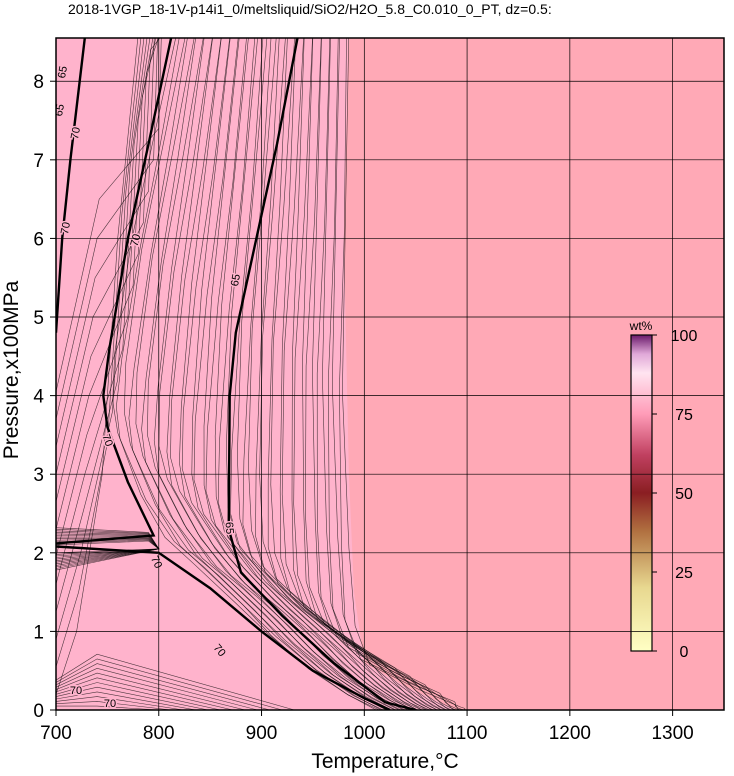 This screenshot has height=776, width=734. I want to click on colorbar-tick-label: 75, so click(684, 415).